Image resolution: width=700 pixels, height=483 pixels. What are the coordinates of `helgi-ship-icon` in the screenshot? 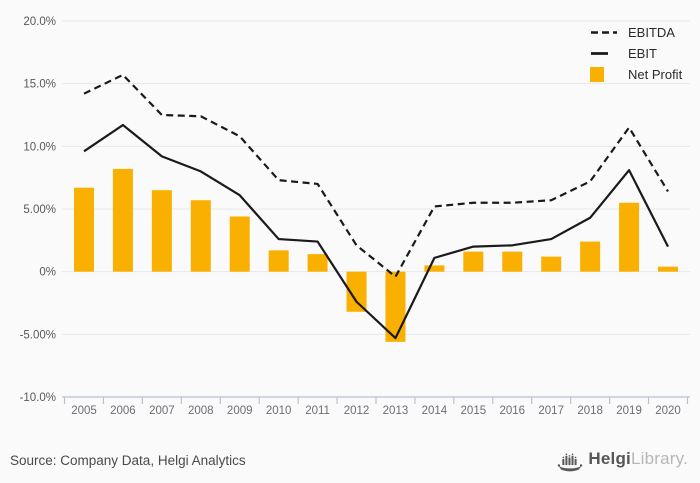 It's located at (570, 462).